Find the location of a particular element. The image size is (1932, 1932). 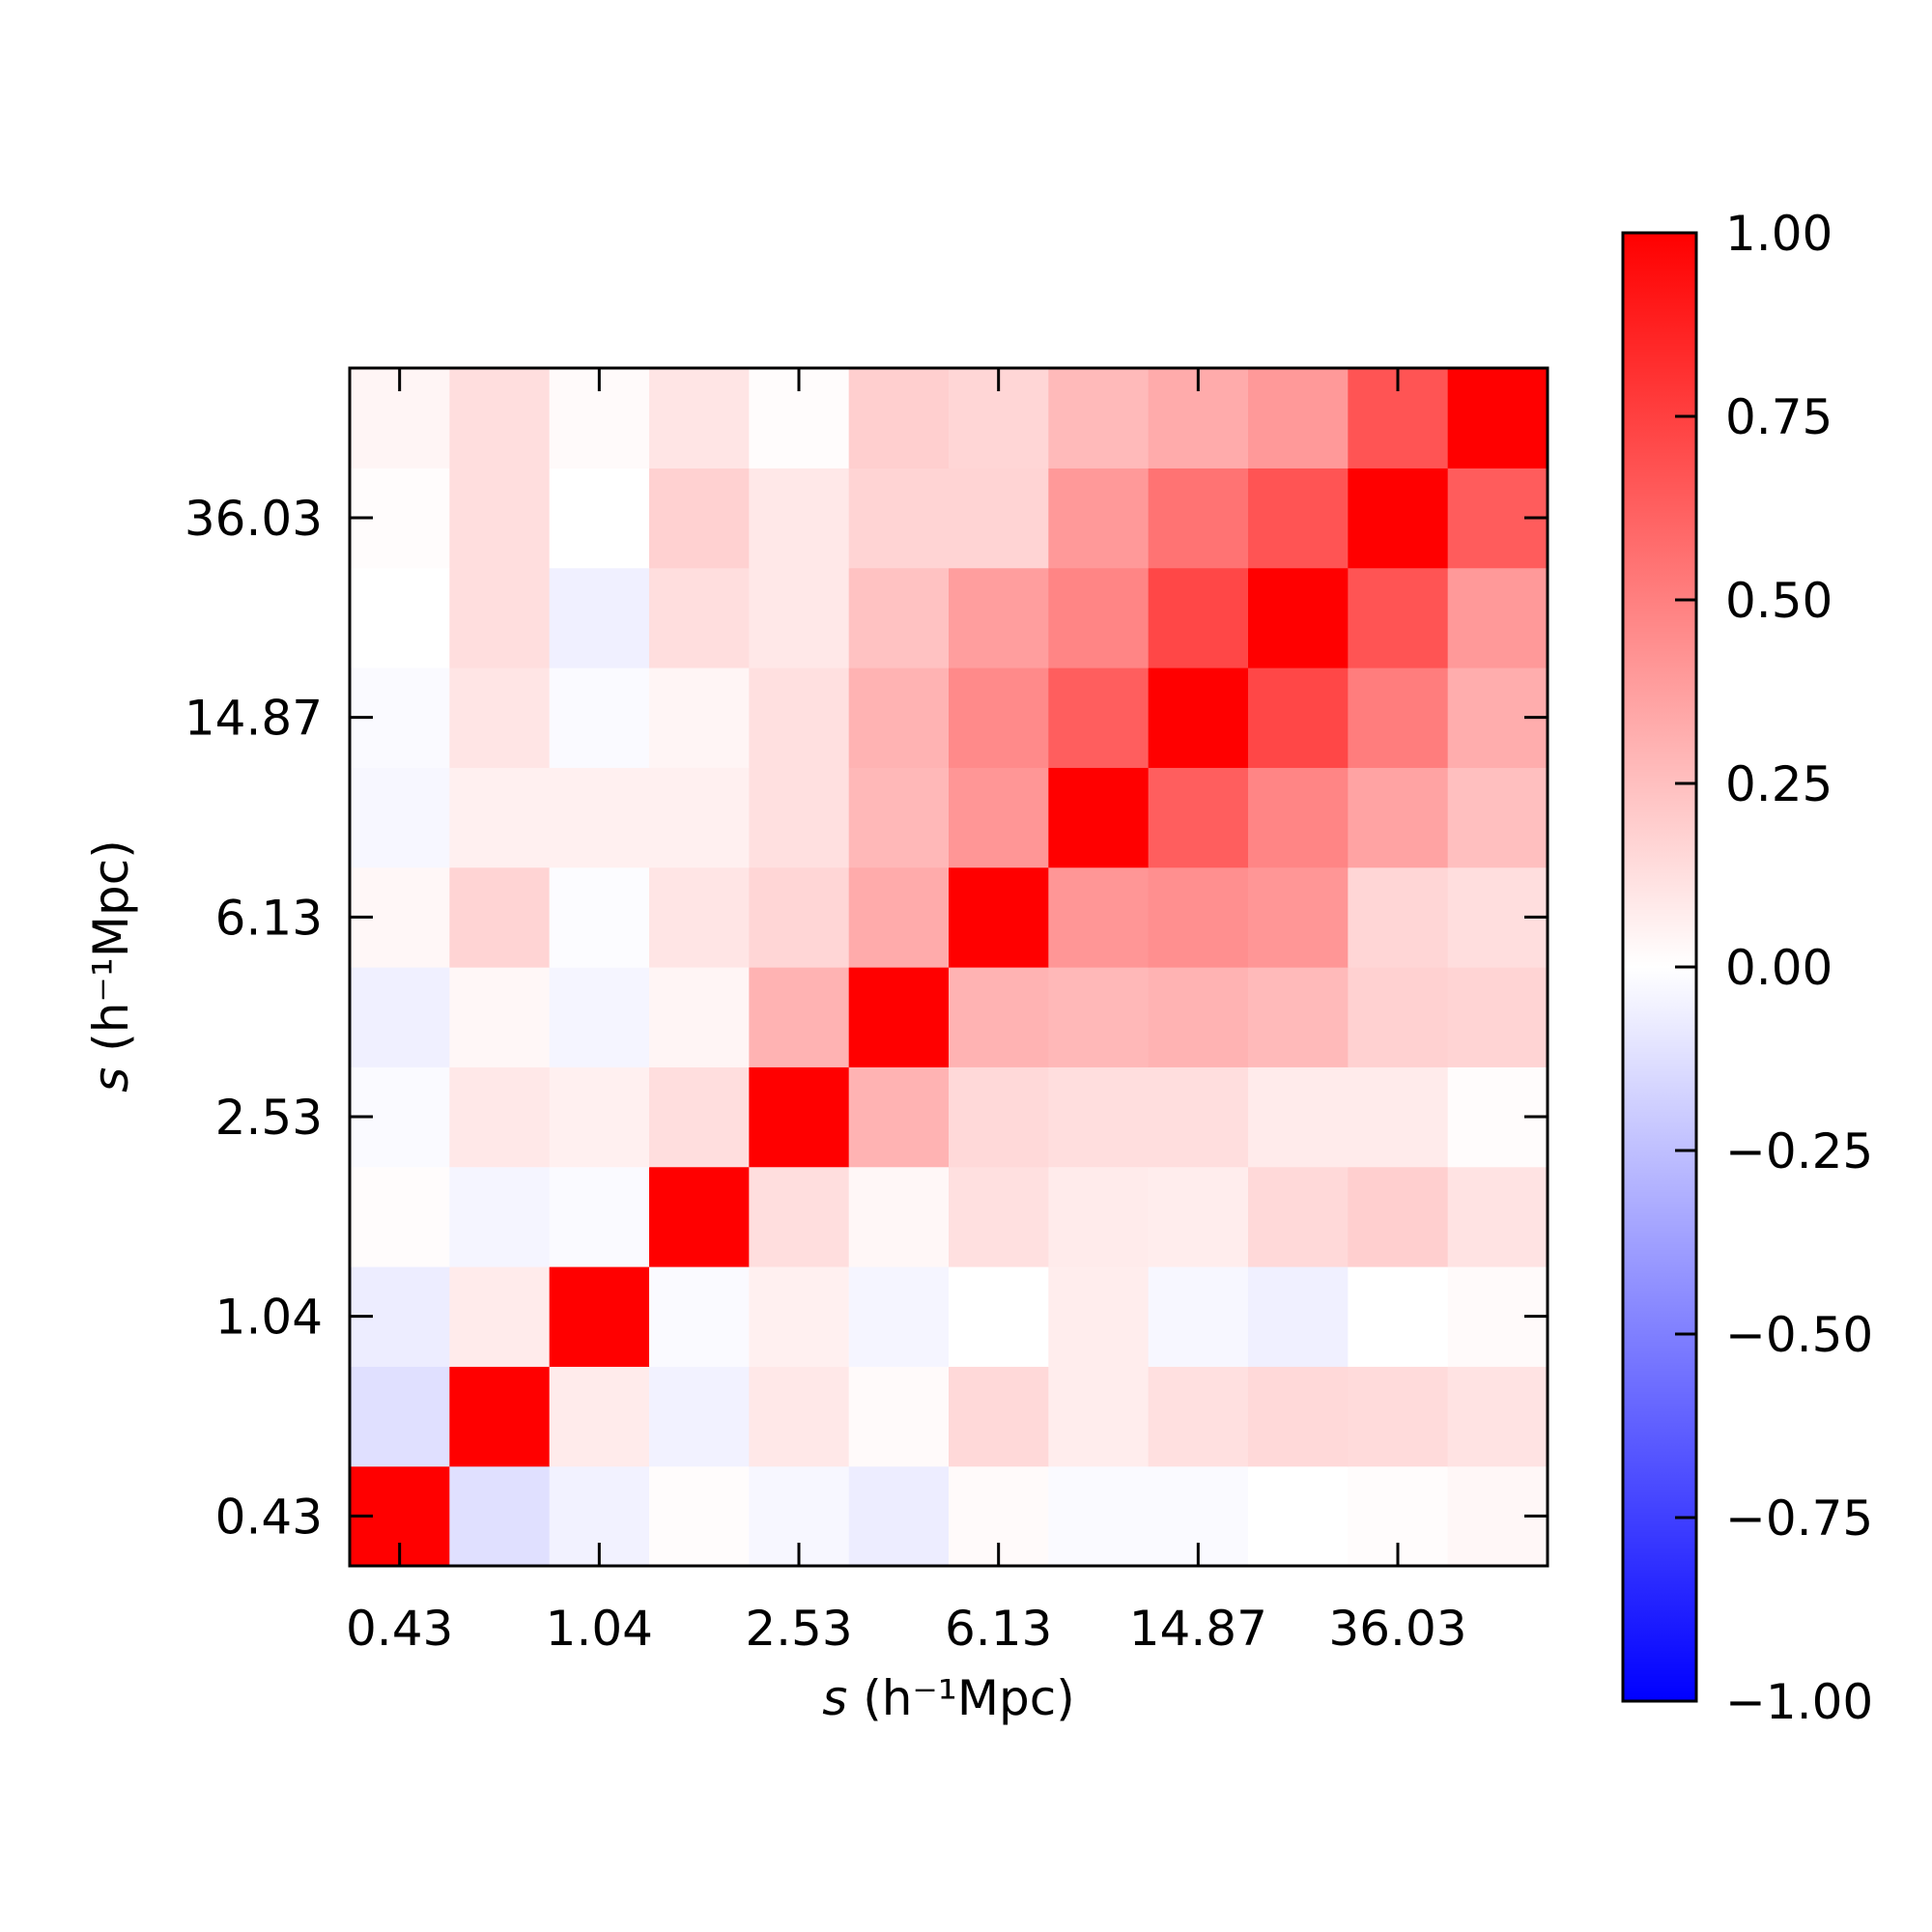

y-tick-label: 0.43 is located at coordinates (269, 1517).